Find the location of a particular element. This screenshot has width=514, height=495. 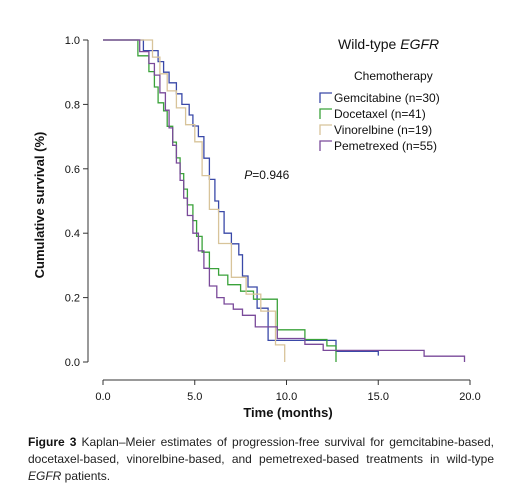

x-tick-label: 10.0 is located at coordinates (286, 397).